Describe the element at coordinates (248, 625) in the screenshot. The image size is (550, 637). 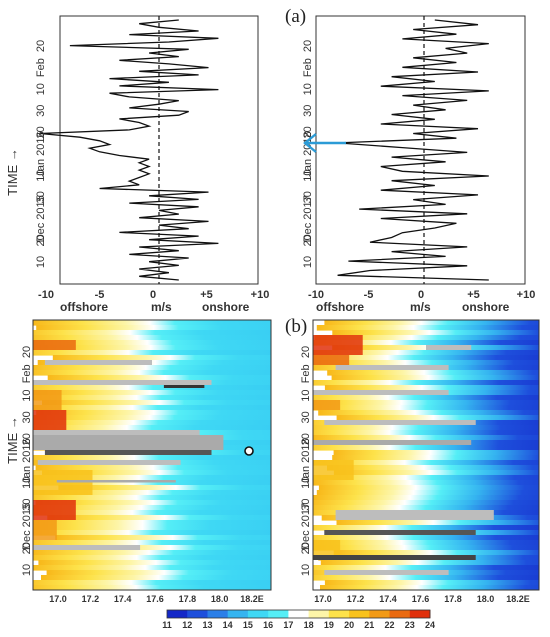
I see `colorbar-tick-label: 15` at that location.